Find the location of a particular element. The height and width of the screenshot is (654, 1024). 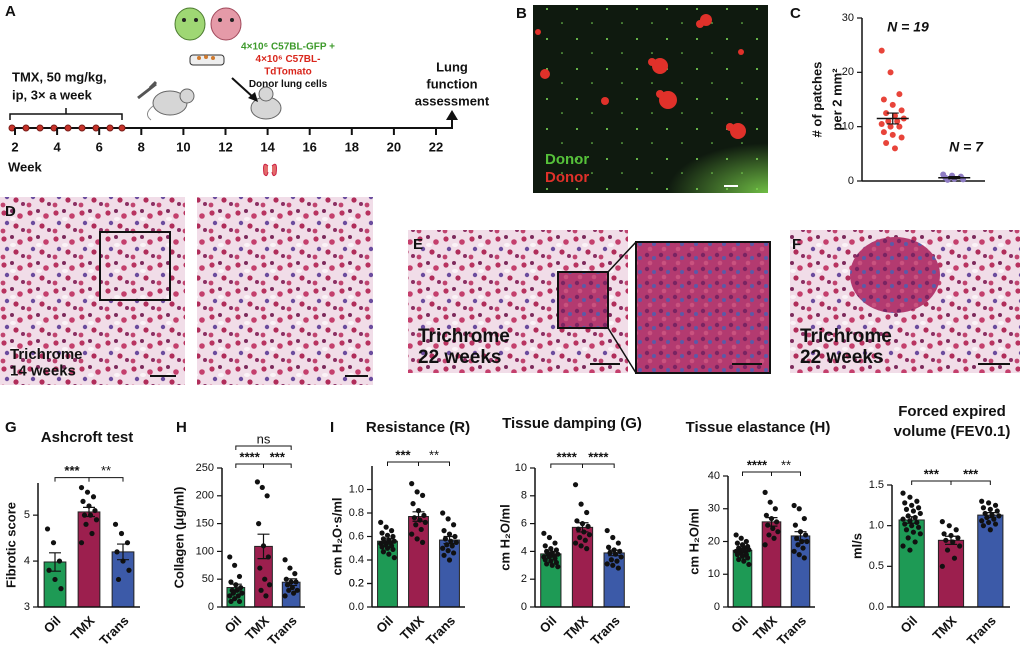

chart-title: Tissue elastance (H) is located at coordinates (758, 427).